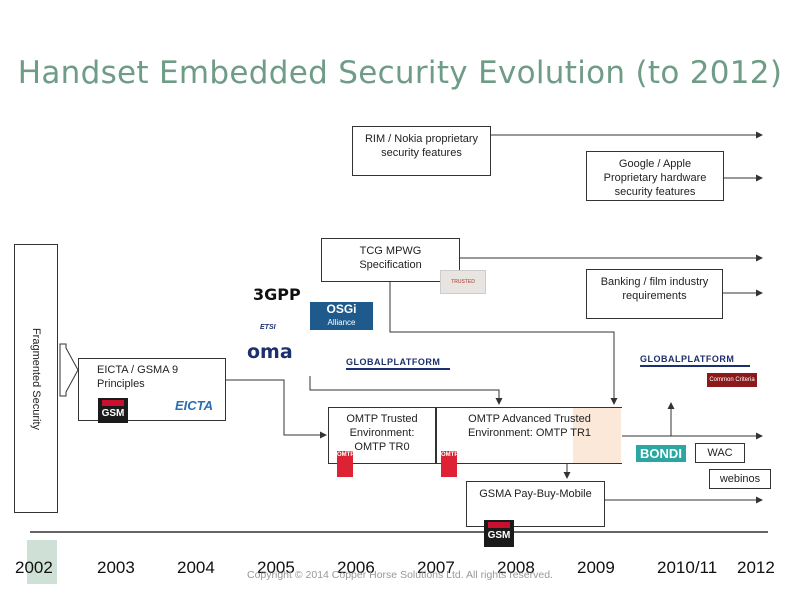 Image resolution: width=800 pixels, height=600 pixels. I want to click on gsm-logo-2: GSM, so click(499, 533).